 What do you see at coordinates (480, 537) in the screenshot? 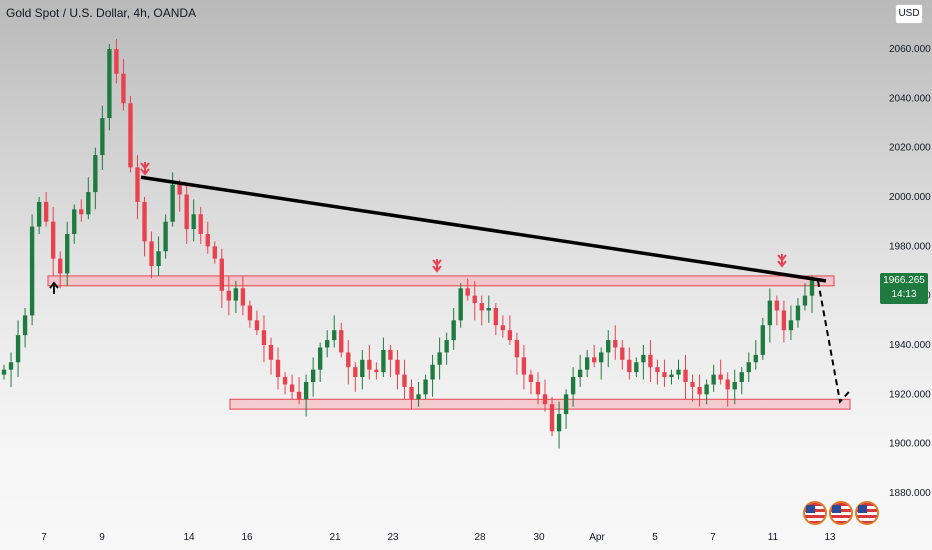
I see `x-tick-label: 28` at bounding box center [480, 537].